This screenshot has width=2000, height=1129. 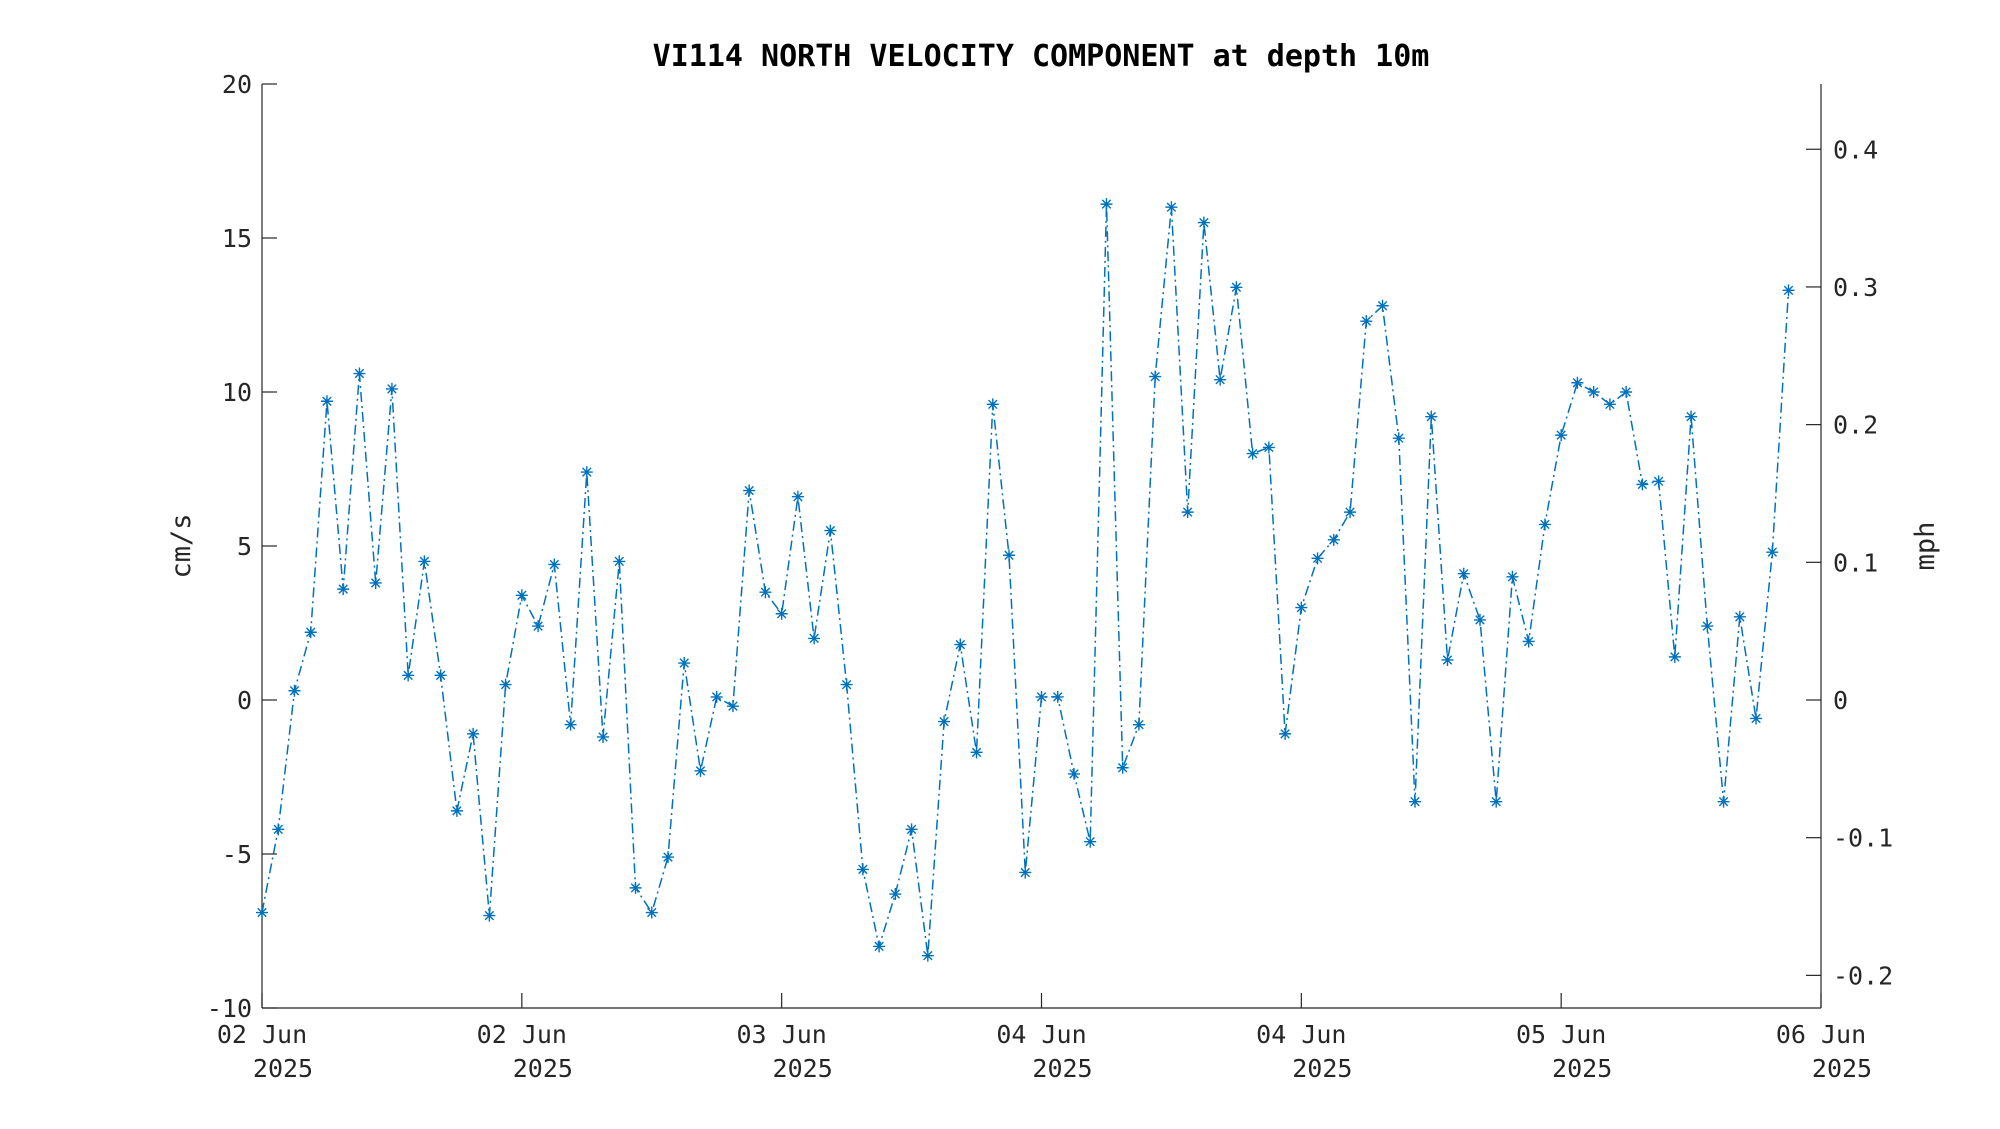 What do you see at coordinates (1041, 1034) in the screenshot?
I see `x-tick-label-date: 04 Jun` at bounding box center [1041, 1034].